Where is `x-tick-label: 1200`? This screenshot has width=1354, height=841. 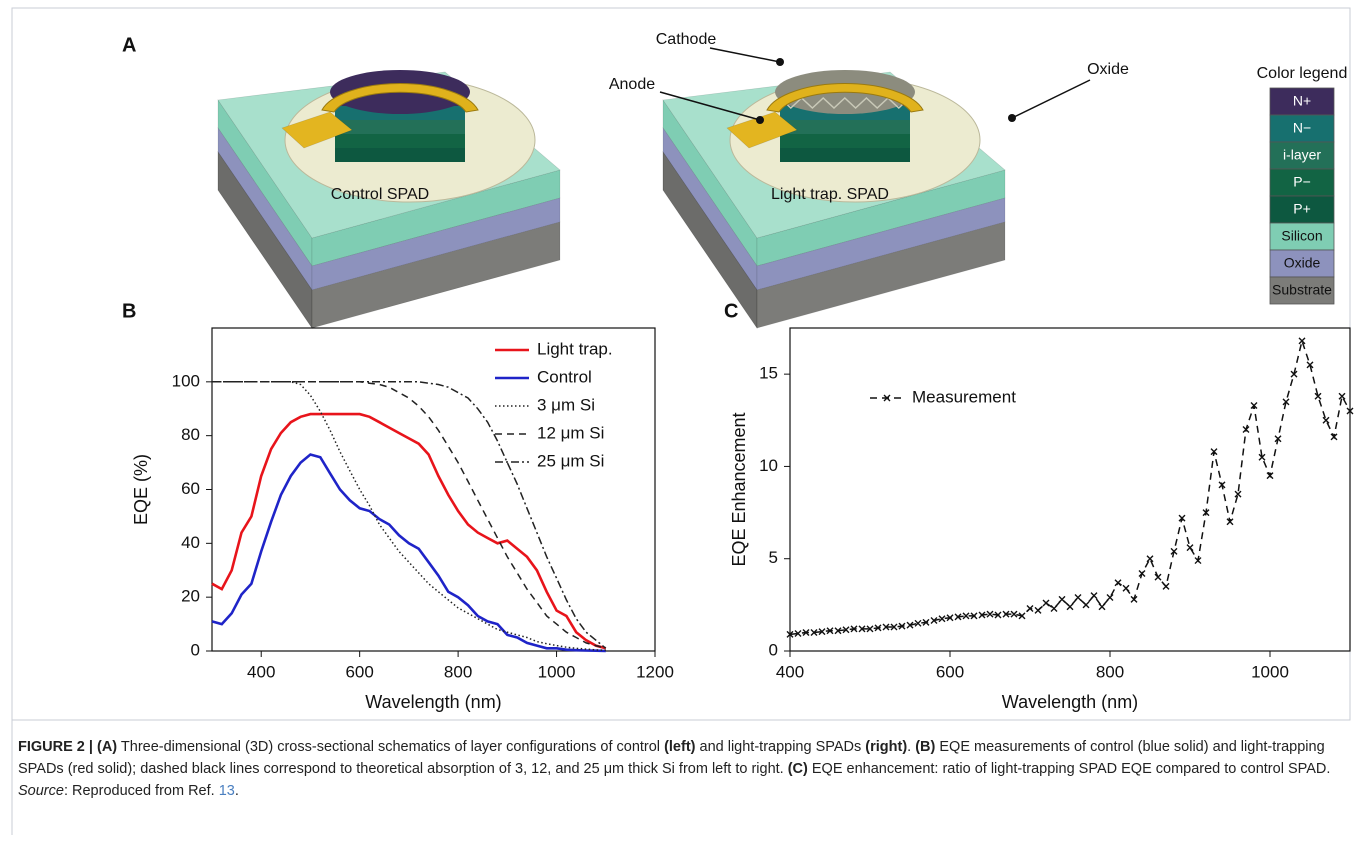 x-tick-label: 1200 is located at coordinates (655, 671).